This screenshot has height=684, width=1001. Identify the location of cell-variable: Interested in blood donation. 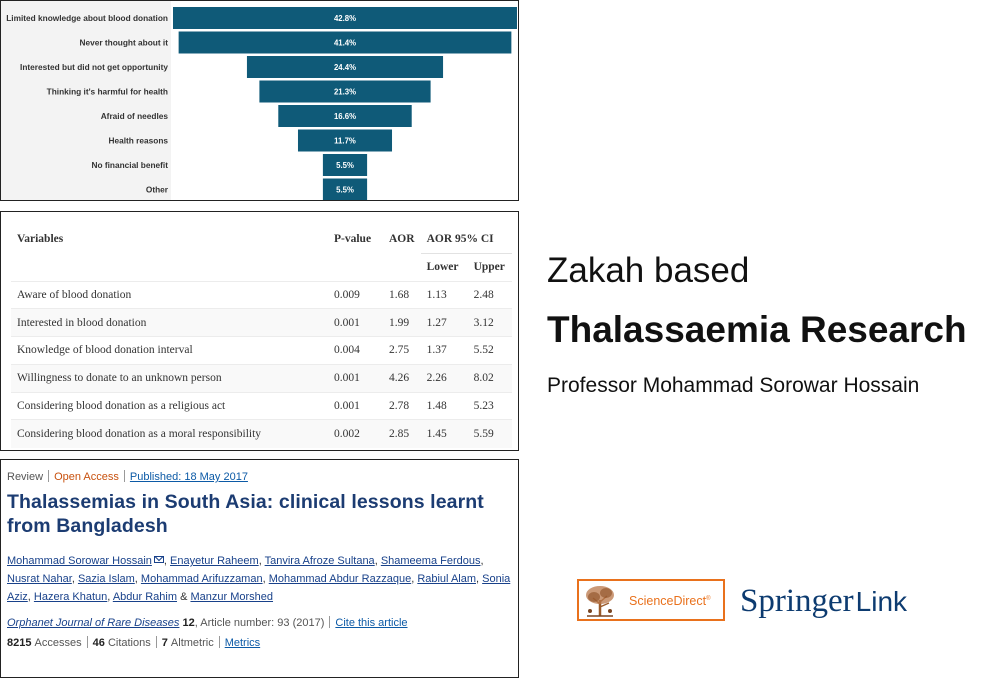
(169, 322).